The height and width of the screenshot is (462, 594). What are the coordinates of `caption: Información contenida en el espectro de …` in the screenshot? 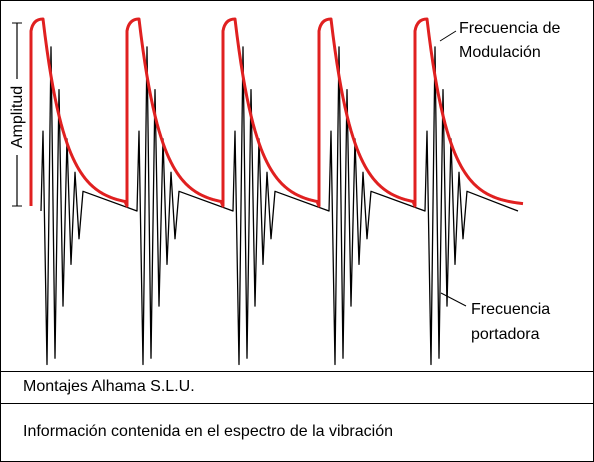 It's located at (208, 431).